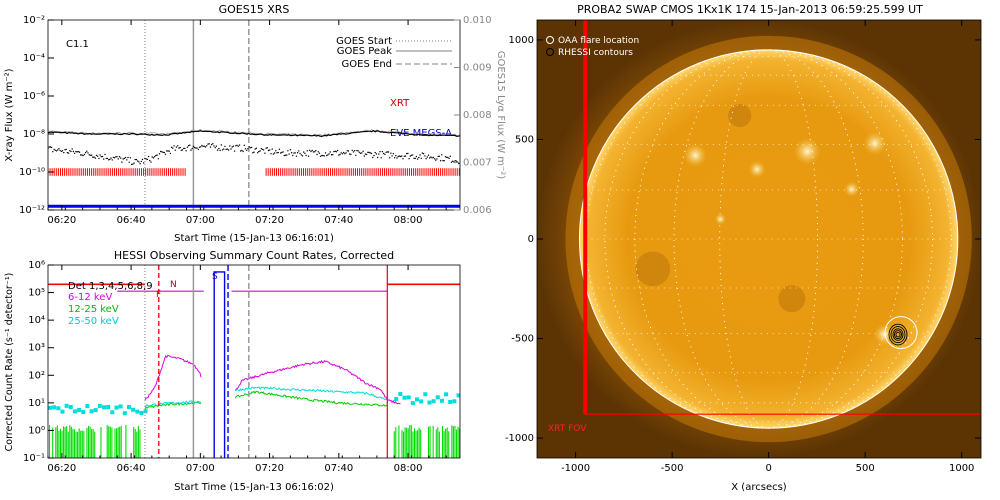  What do you see at coordinates (34, 458) in the screenshot?
I see `hessi-ytick-label: 10⁻¹` at bounding box center [34, 458].